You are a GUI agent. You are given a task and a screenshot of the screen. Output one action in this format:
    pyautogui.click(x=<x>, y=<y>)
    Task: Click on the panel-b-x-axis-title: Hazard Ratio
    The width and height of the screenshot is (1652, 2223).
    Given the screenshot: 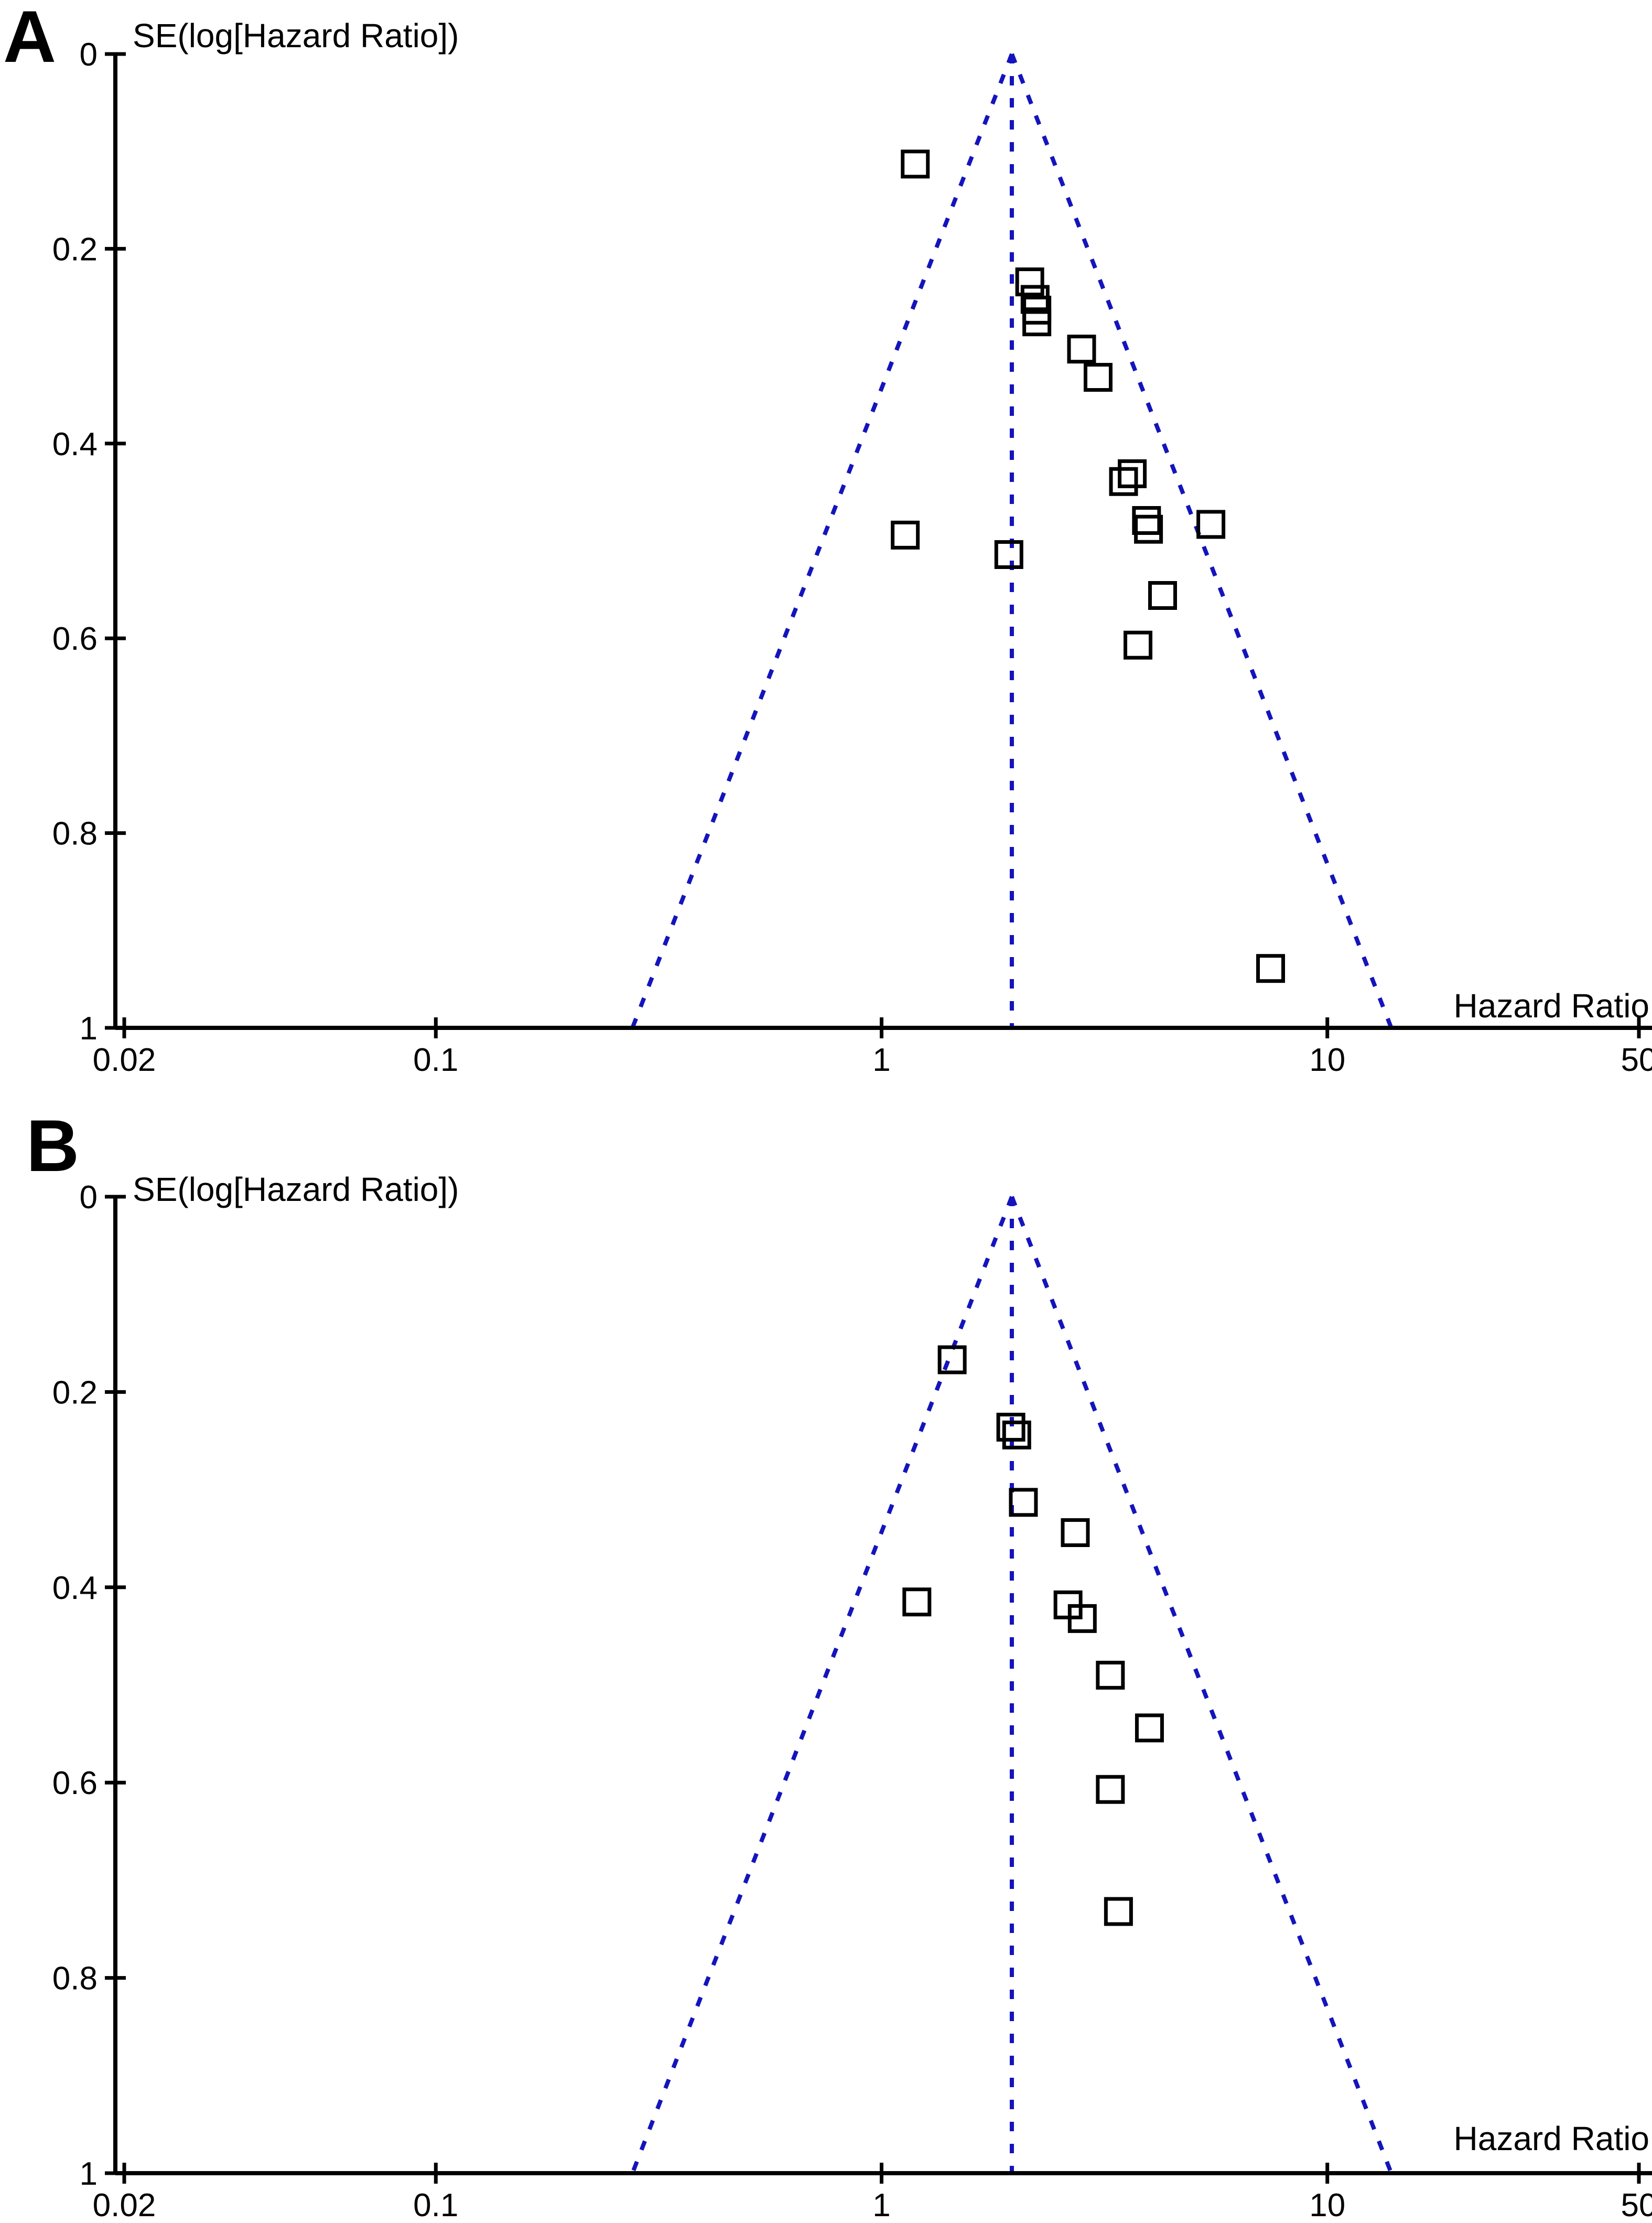 What is the action you would take?
    pyautogui.click(x=1552, y=2138)
    